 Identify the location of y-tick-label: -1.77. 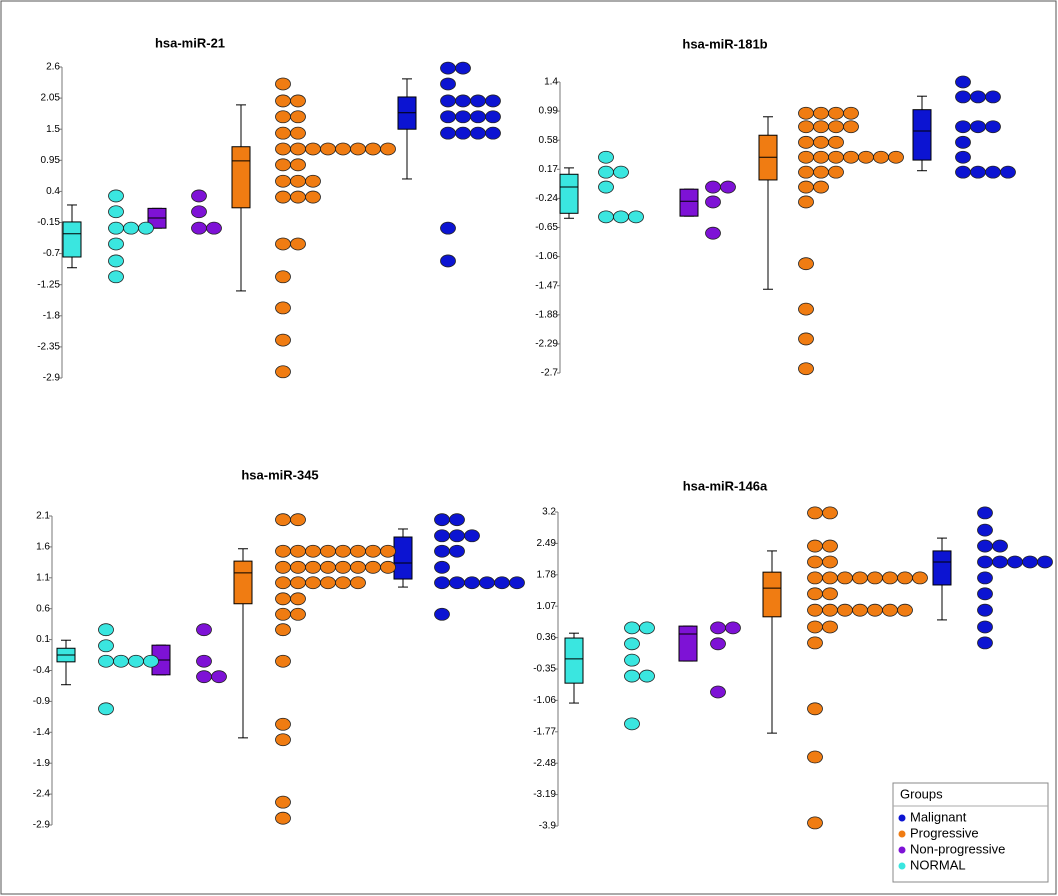
(544, 731).